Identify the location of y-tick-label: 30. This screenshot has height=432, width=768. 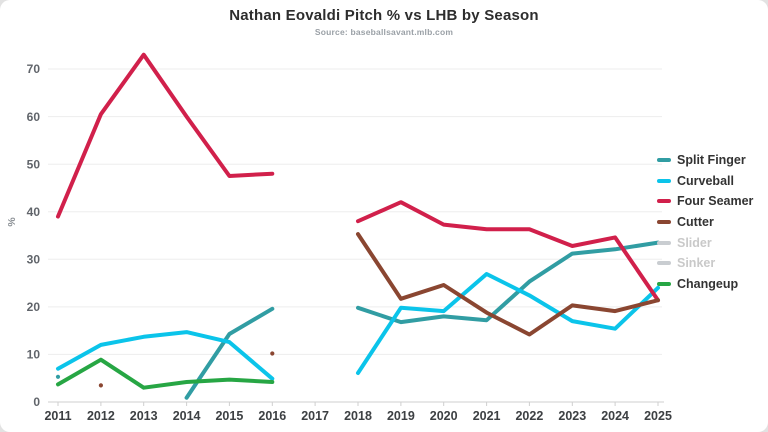
(34, 260).